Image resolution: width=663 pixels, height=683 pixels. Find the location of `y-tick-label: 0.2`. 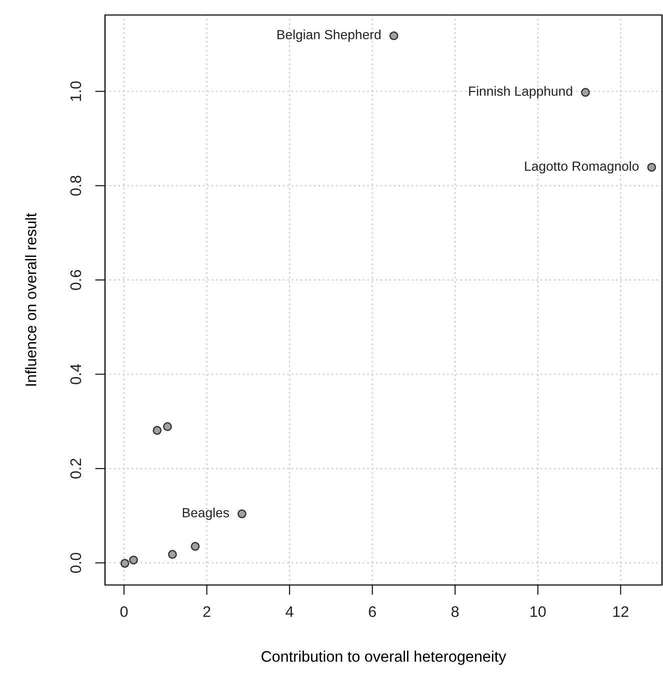

y-tick-label: 0.2 is located at coordinates (76, 468).